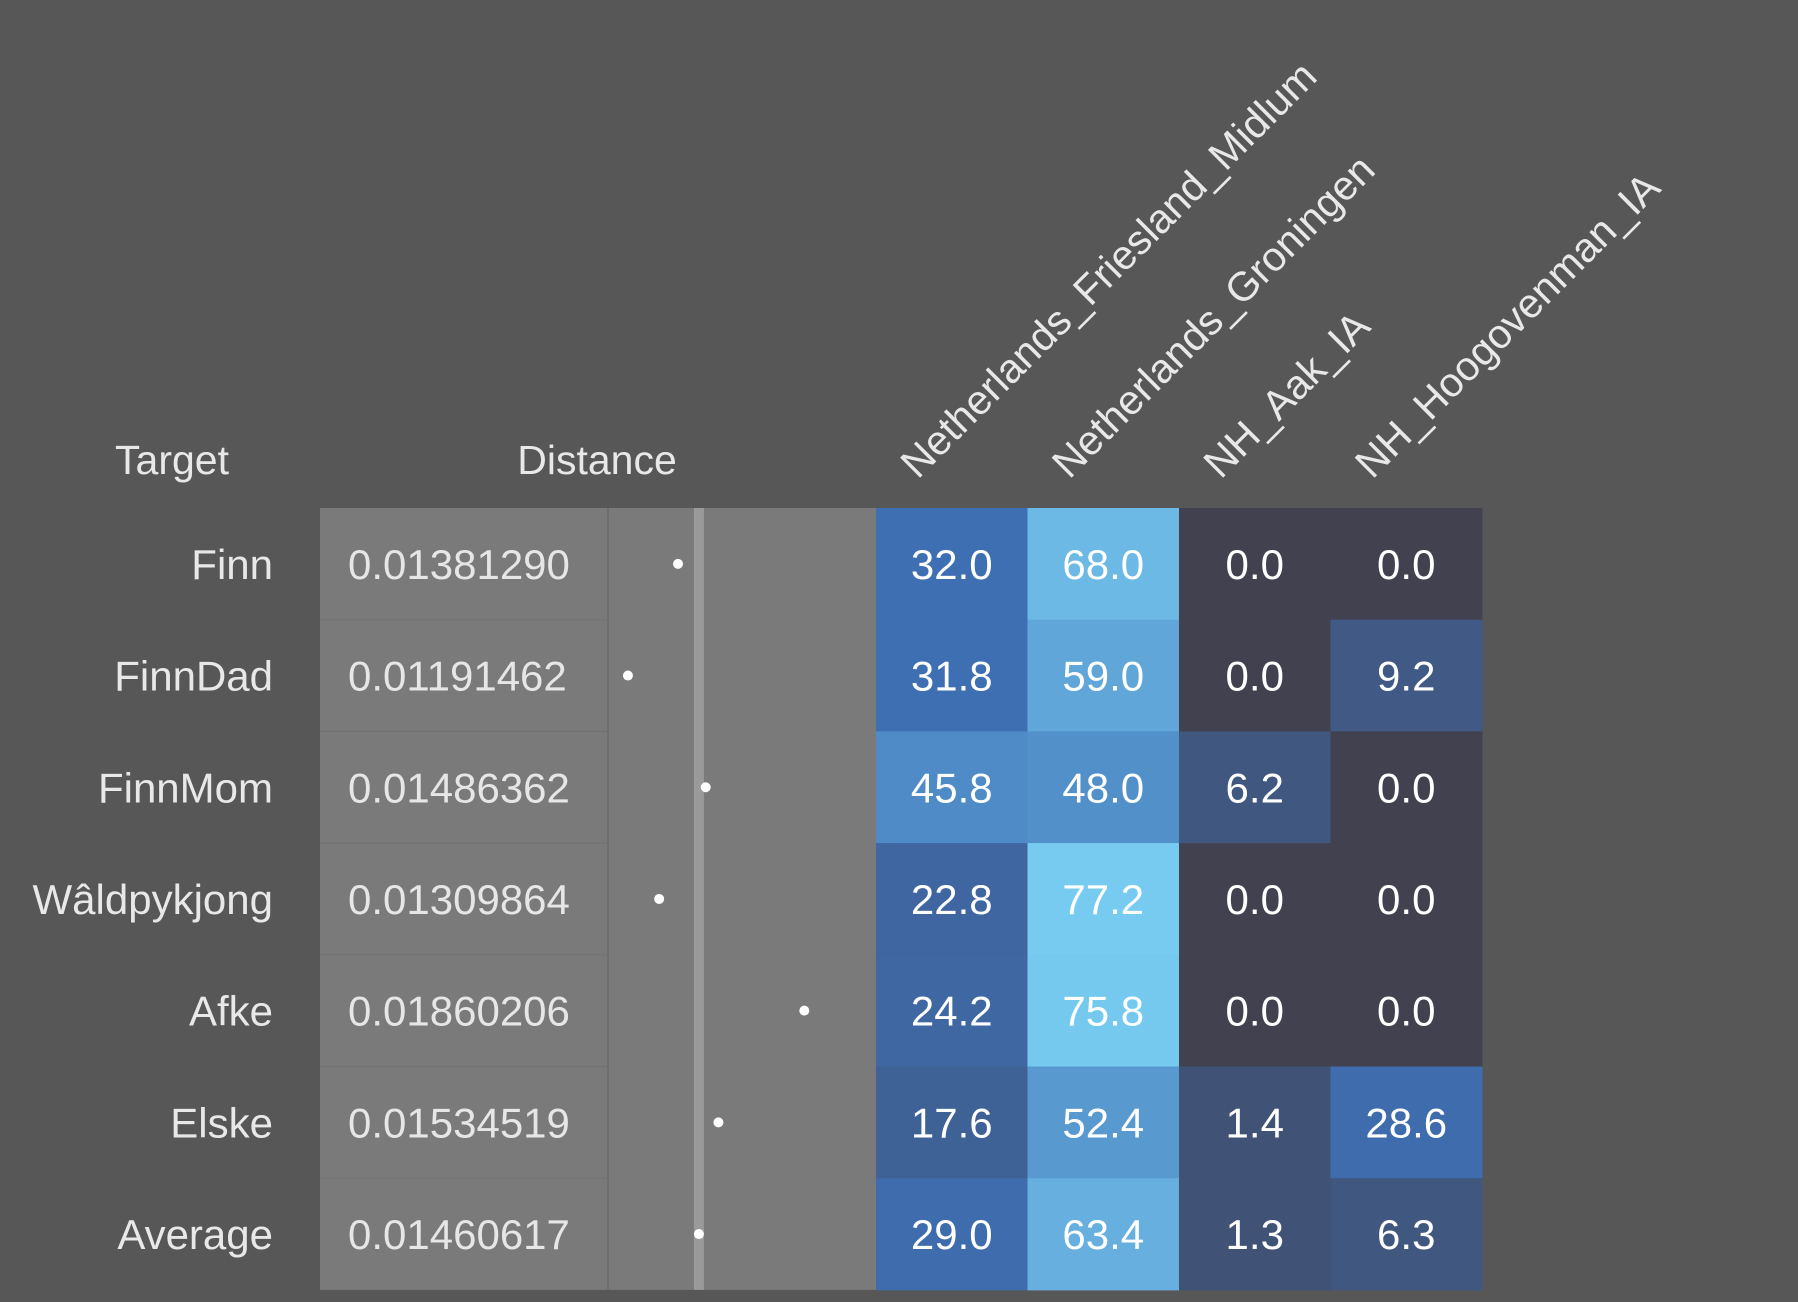  Describe the element at coordinates (459, 1234) in the screenshot. I see `distance-value: 0.01460617` at that location.